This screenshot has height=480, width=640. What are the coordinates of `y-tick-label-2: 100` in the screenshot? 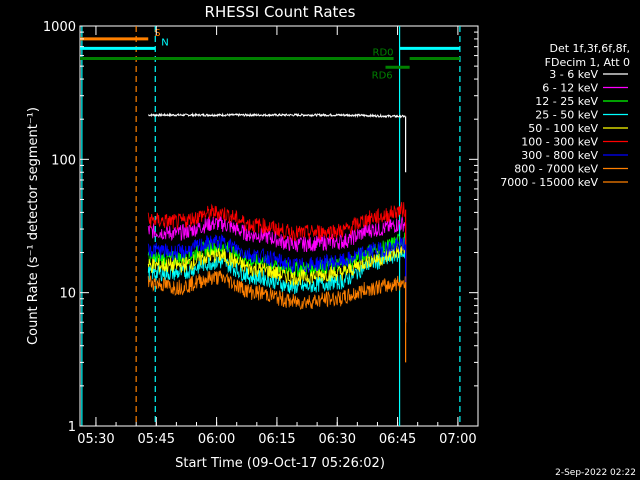 It's located at (63, 160).